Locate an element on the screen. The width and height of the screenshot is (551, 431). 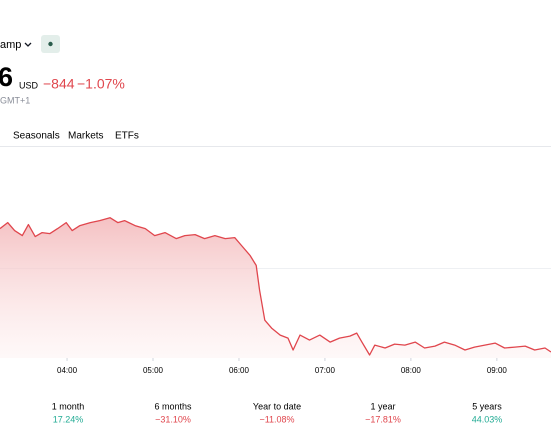
dropdown-arrow is located at coordinates (28, 44).